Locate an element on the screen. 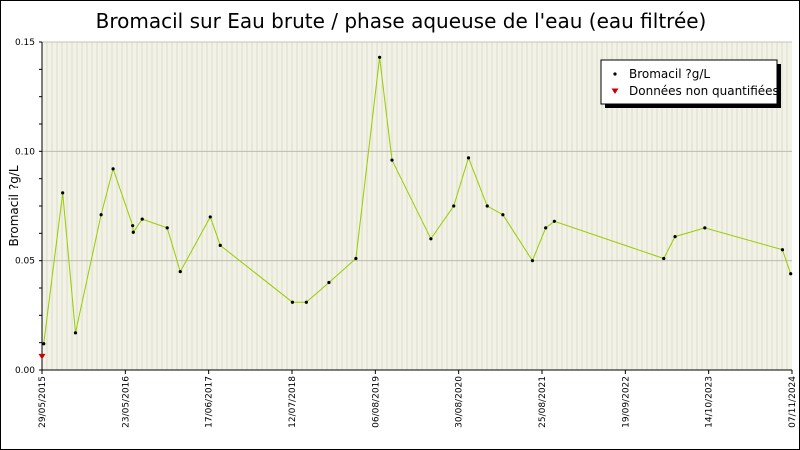 The width and height of the screenshot is (800, 450). x-tick-label: 14/10/2023 is located at coordinates (710, 402).